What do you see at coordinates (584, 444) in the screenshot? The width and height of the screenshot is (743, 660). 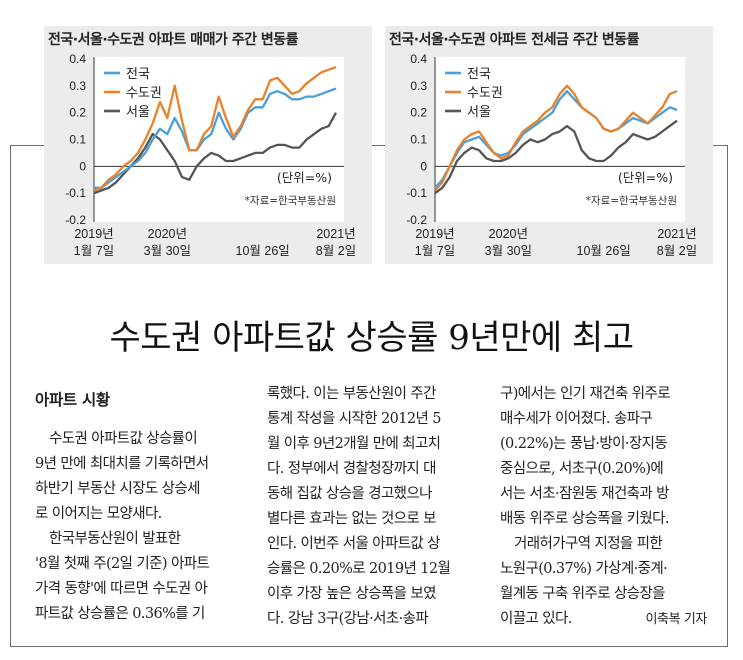 I see `body-text-line: (0.22%)는 풍납·방이·장지동` at bounding box center [584, 444].